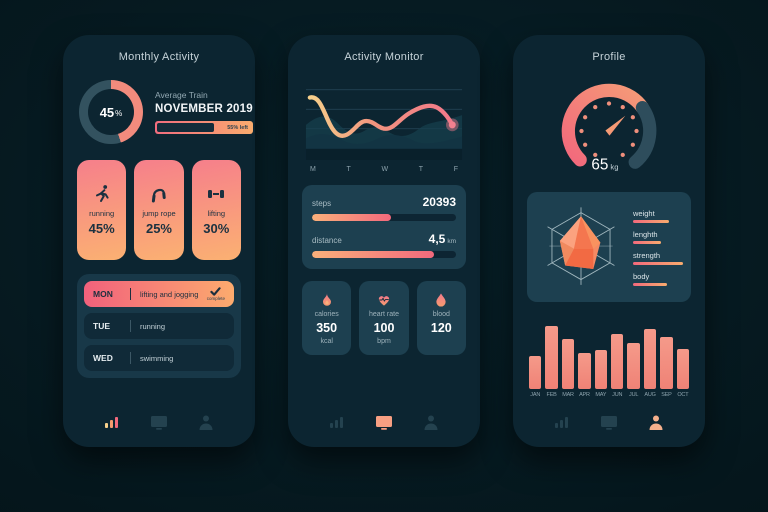 Image resolution: width=768 pixels, height=512 pixels. What do you see at coordinates (101, 228) in the screenshot?
I see `card-value: 45%` at bounding box center [101, 228].